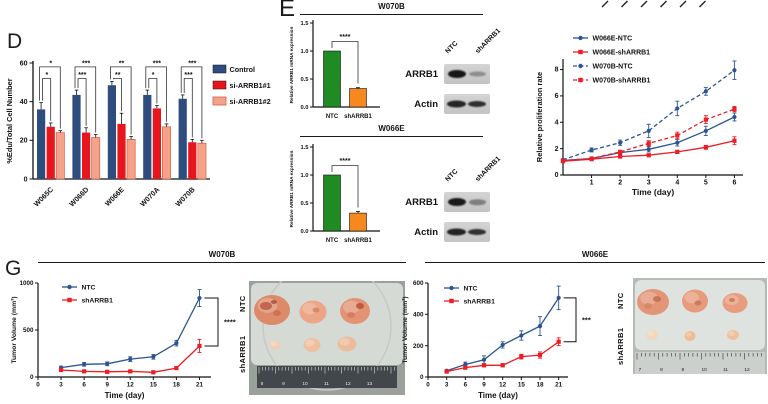 The image size is (768, 404). What do you see at coordinates (24, 63) in the screenshot?
I see `svg-text: 60` at bounding box center [24, 63].